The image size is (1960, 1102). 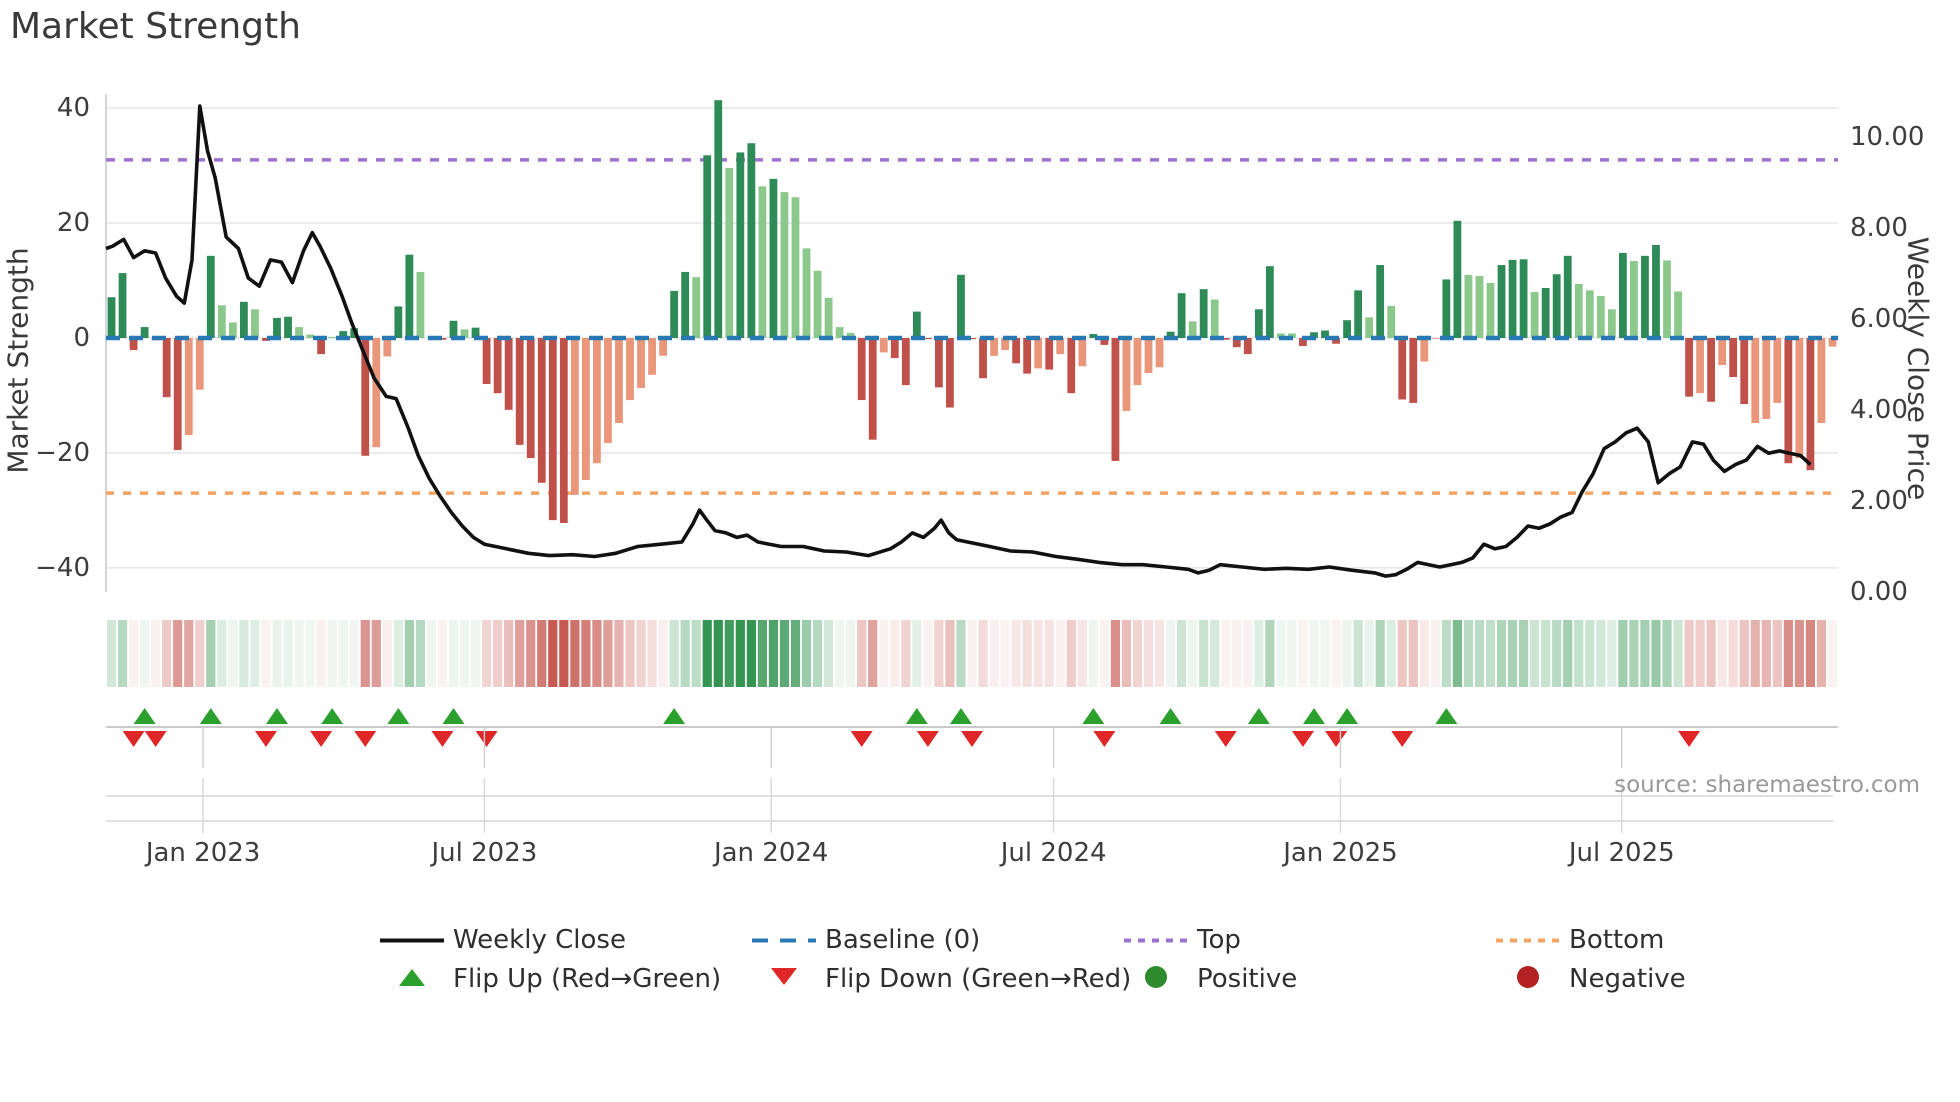 What do you see at coordinates (412, 940) in the screenshot?
I see `legend-glyph-line-icon` at bounding box center [412, 940].